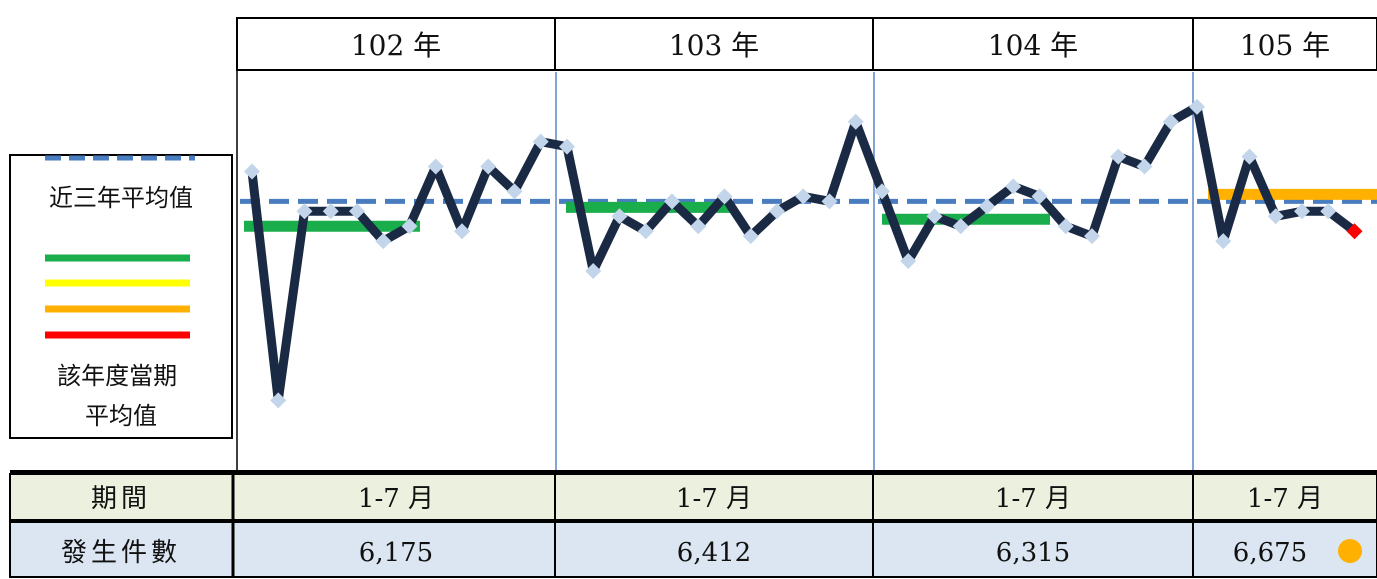 The width and height of the screenshot is (1377, 579). What do you see at coordinates (396, 553) in the screenshot?
I see `count-cell-102: 6,175` at bounding box center [396, 553].